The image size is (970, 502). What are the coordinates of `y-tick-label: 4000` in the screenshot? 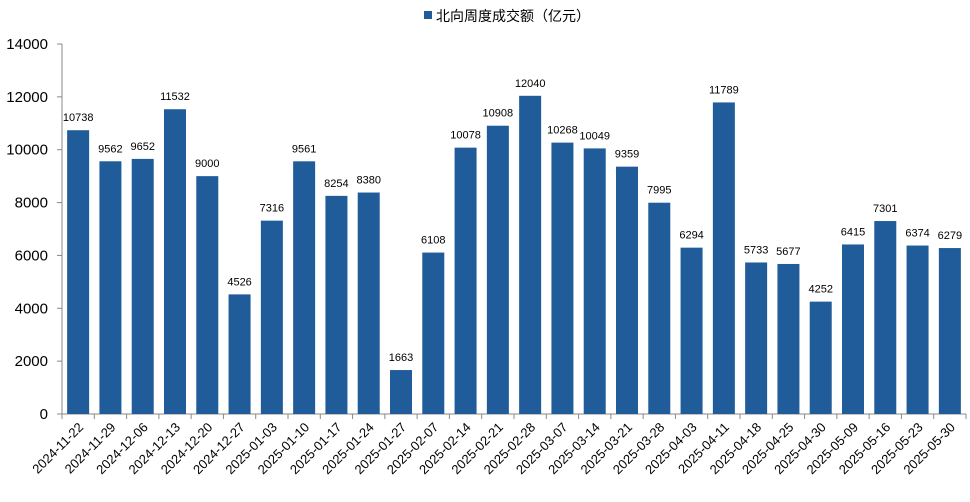 It's located at (31, 308).